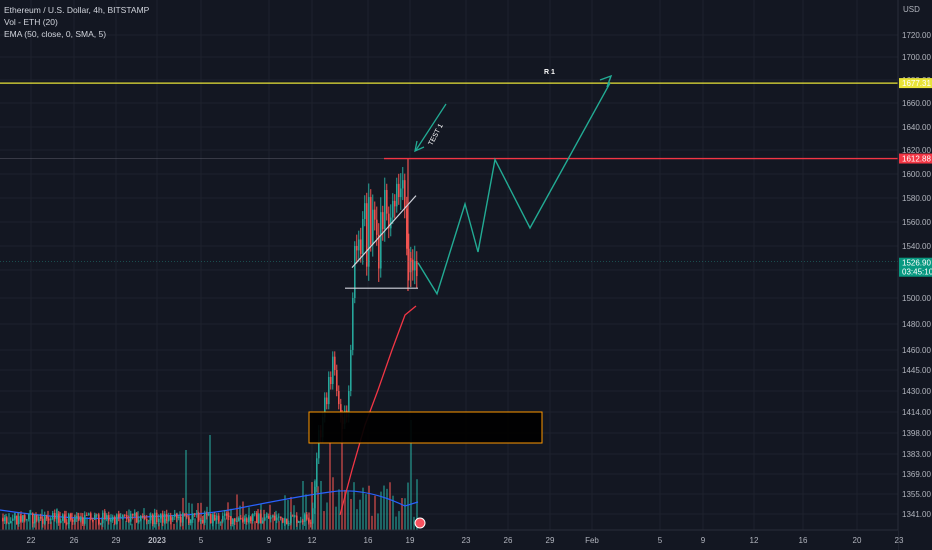 This screenshot has height=550, width=932. Describe the element at coordinates (55, 34) in the screenshot. I see `ema-indicator-label: EMA (50, close, 0, SMA, 5)` at that location.